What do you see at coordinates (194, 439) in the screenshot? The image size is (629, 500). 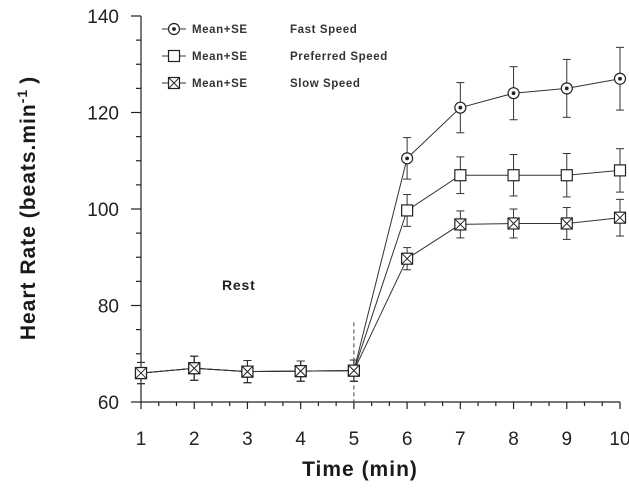 I see `x-tick-label: 2` at bounding box center [194, 439].